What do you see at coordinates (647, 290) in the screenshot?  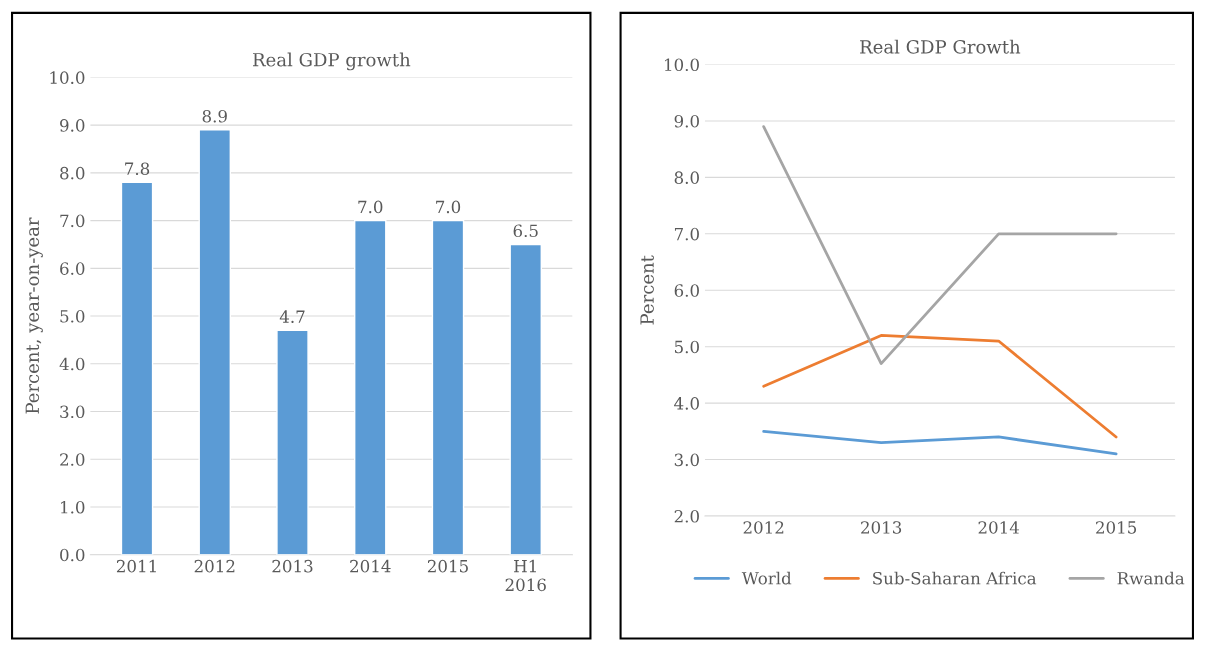 I see `y-axis-title: Percent` at bounding box center [647, 290].